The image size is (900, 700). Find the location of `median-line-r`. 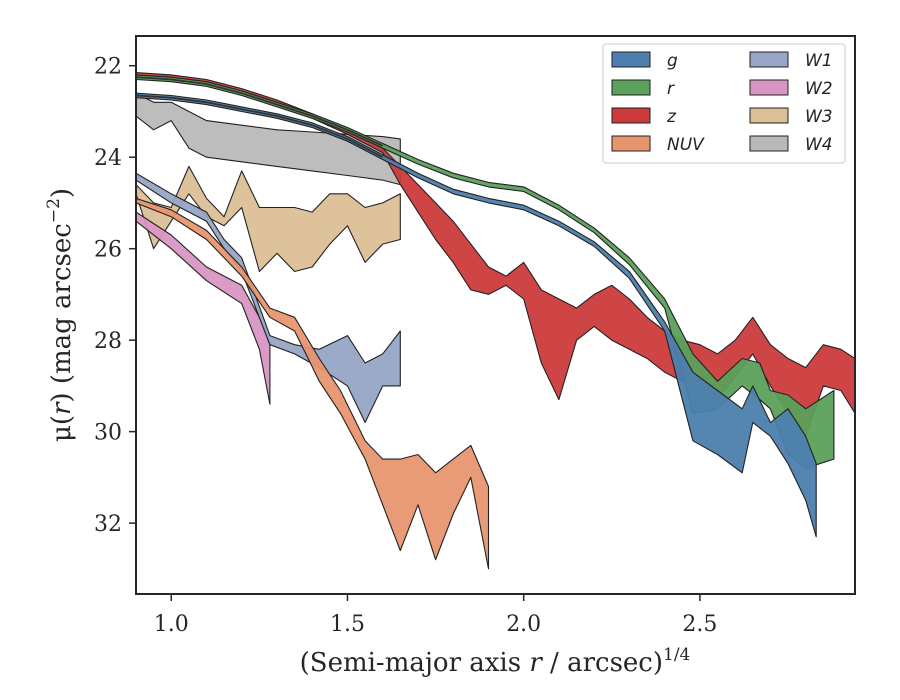

median-line-r is located at coordinates (260, 111).